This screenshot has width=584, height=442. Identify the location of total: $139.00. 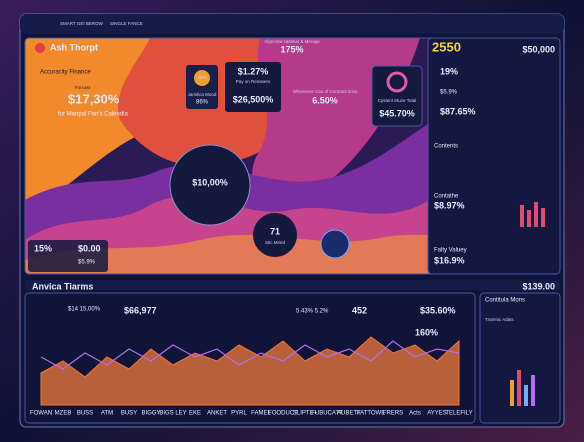
(538, 286).